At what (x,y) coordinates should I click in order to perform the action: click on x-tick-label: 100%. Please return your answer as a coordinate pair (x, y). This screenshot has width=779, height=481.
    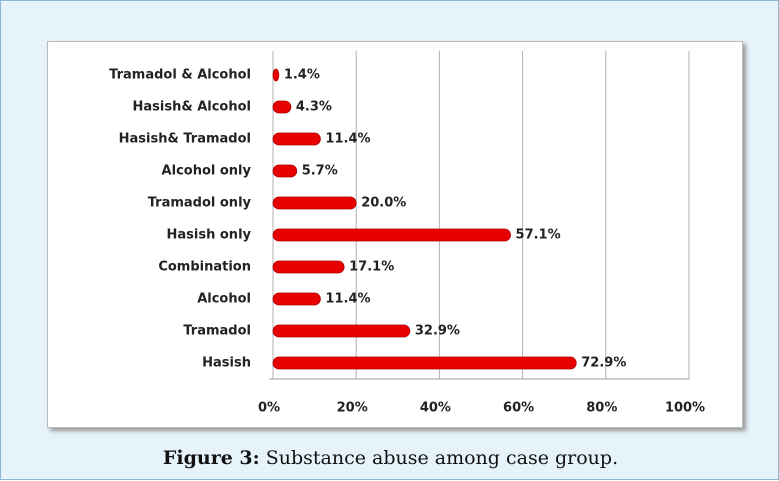
    Looking at the image, I should click on (685, 408).